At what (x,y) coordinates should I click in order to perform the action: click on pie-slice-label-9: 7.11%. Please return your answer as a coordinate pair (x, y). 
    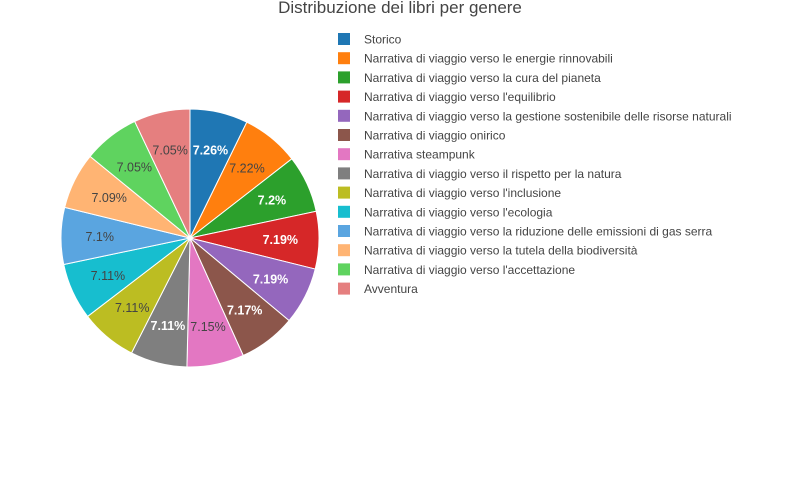
    Looking at the image, I should click on (108, 276).